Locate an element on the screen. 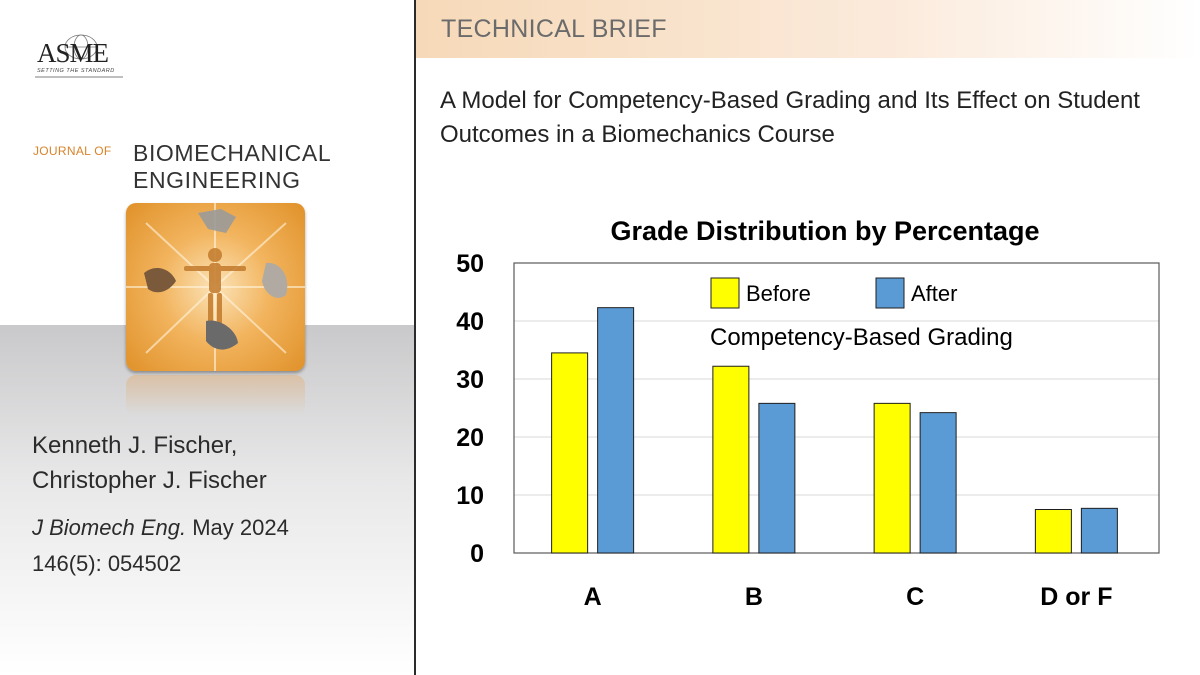  biomechanics-cover-icon is located at coordinates (215, 287).